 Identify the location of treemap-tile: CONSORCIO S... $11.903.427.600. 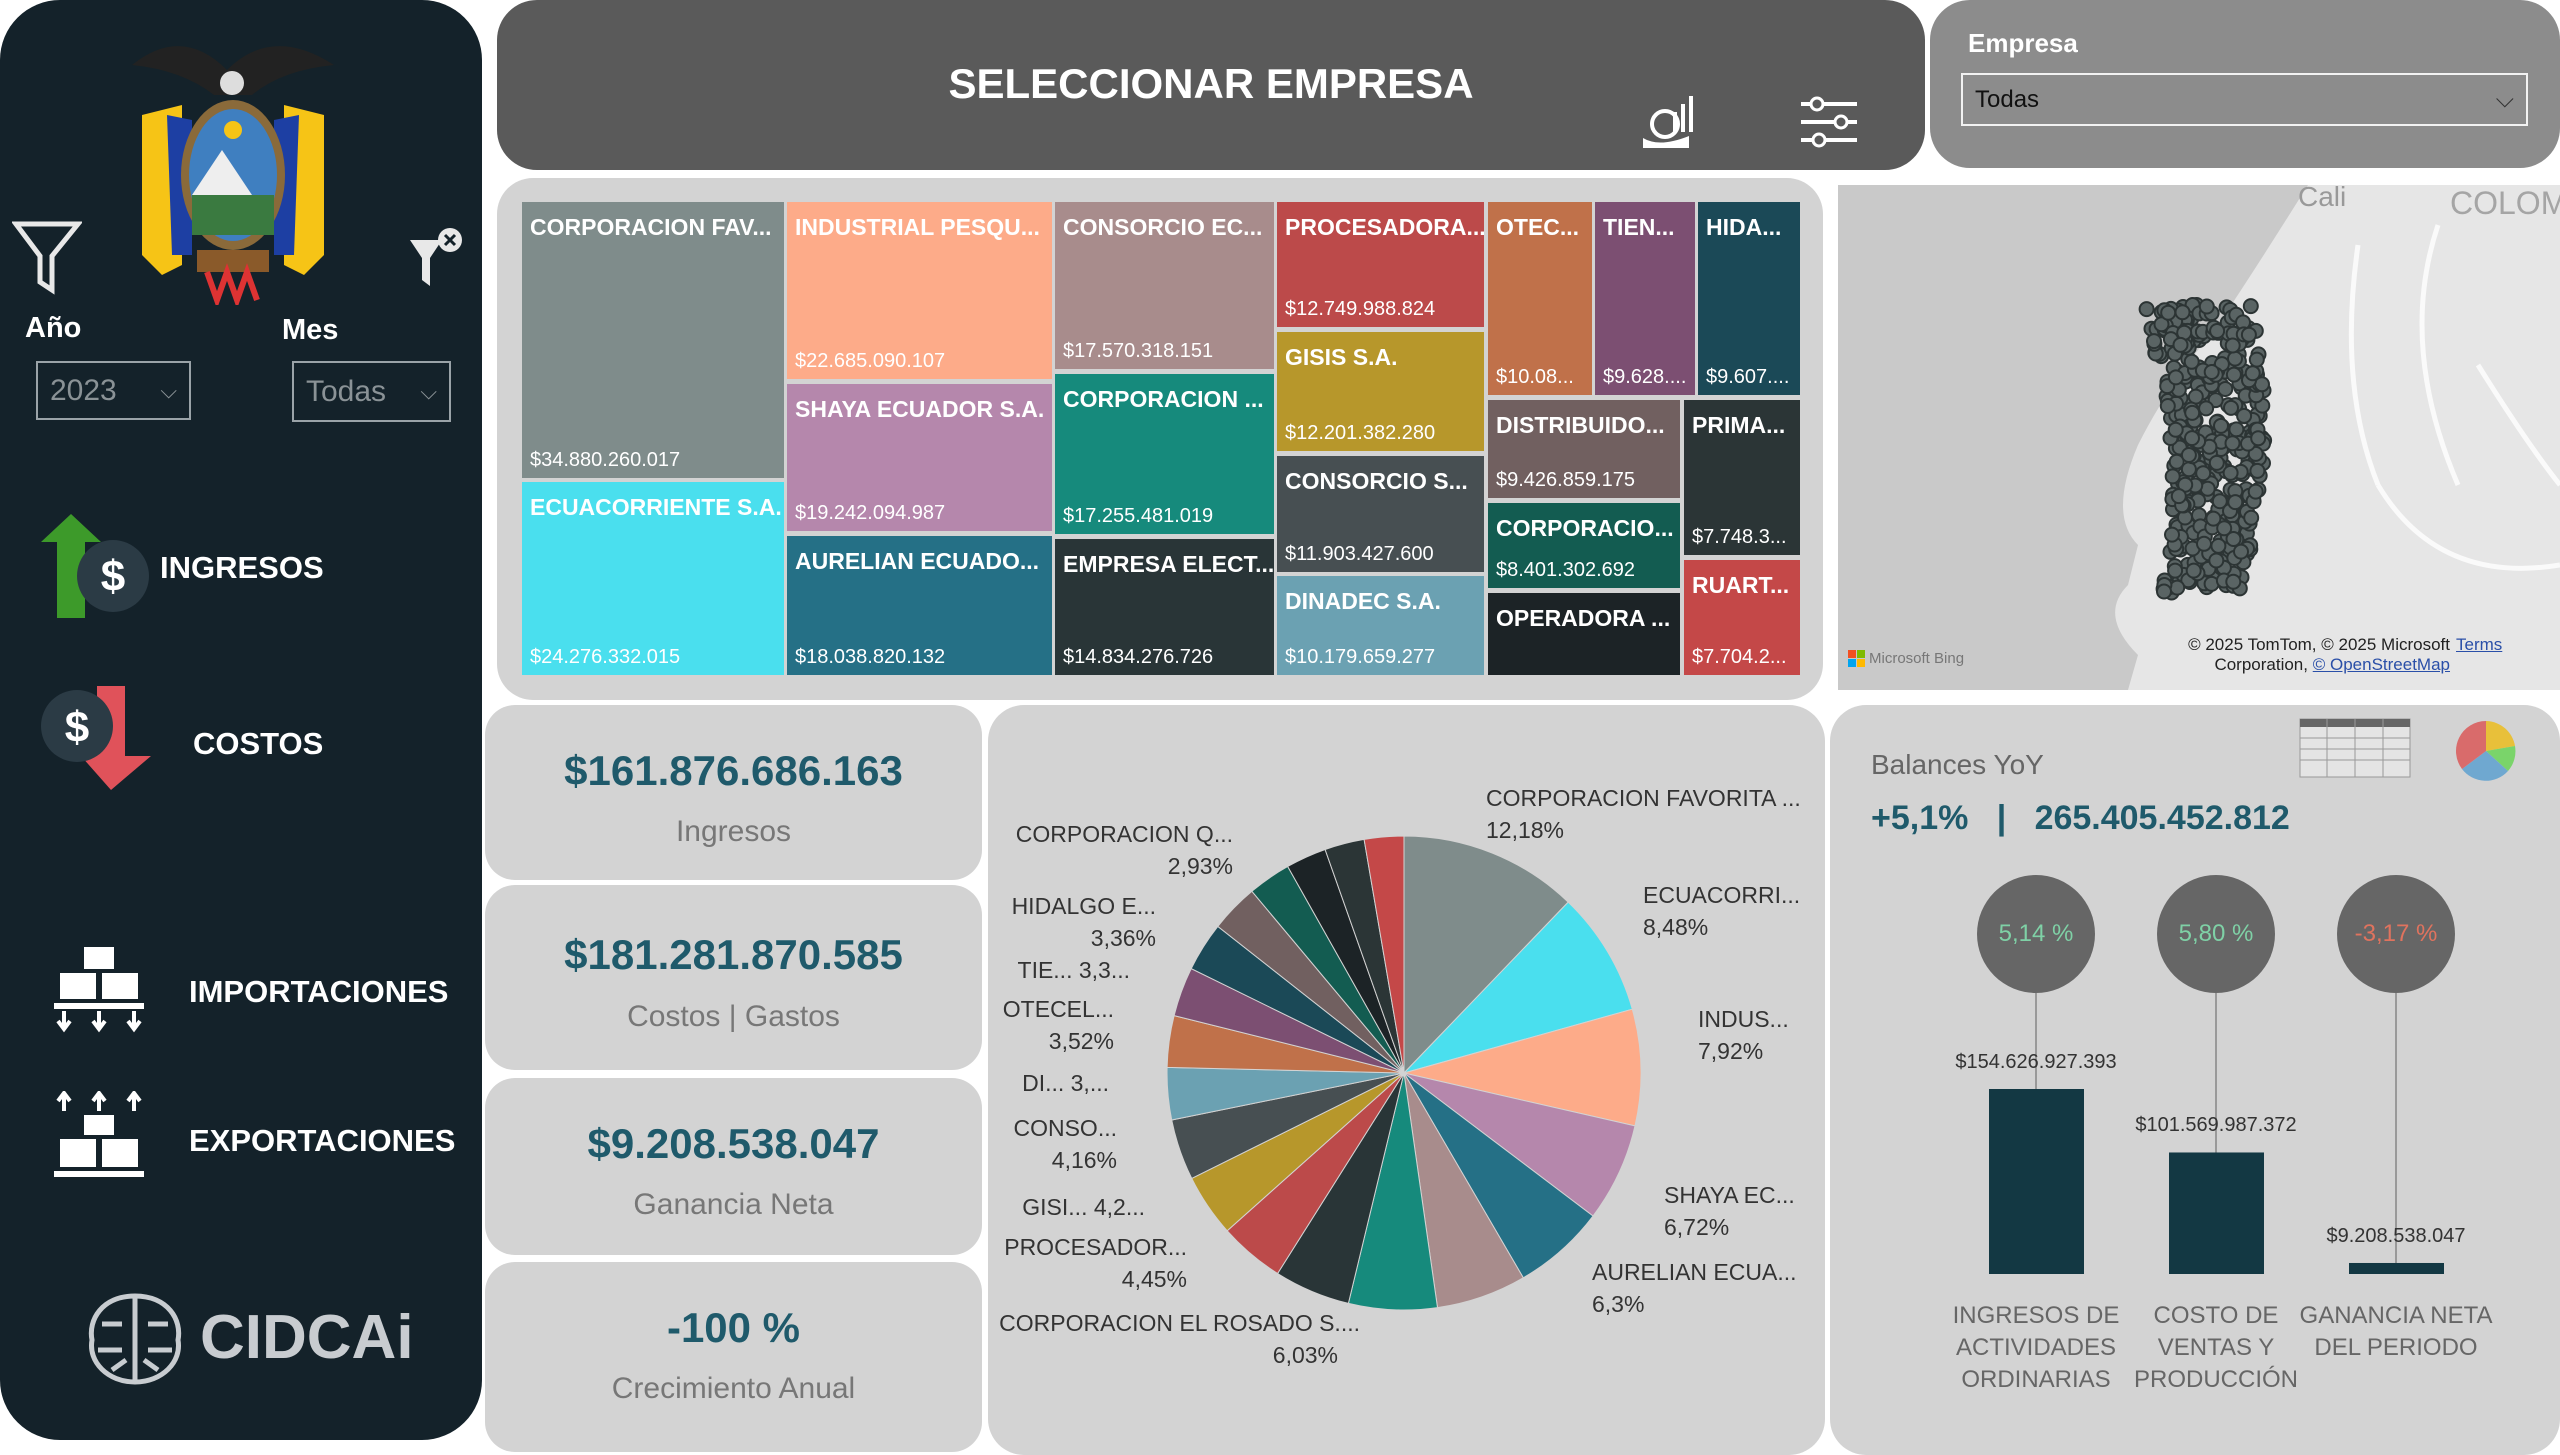
(1380, 514).